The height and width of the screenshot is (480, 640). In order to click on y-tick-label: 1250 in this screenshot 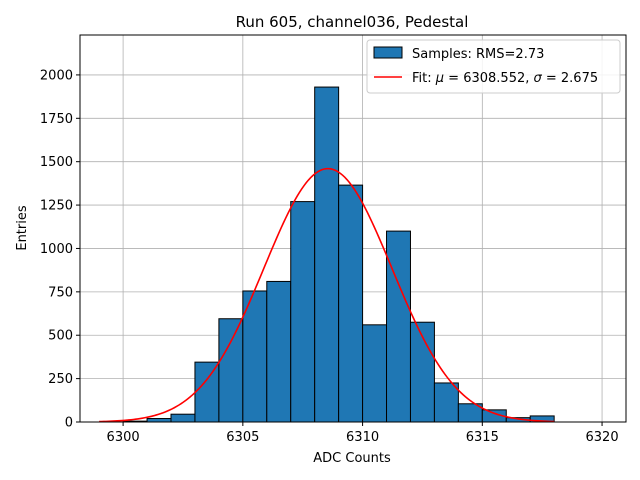, I will do `click(56, 206)`.